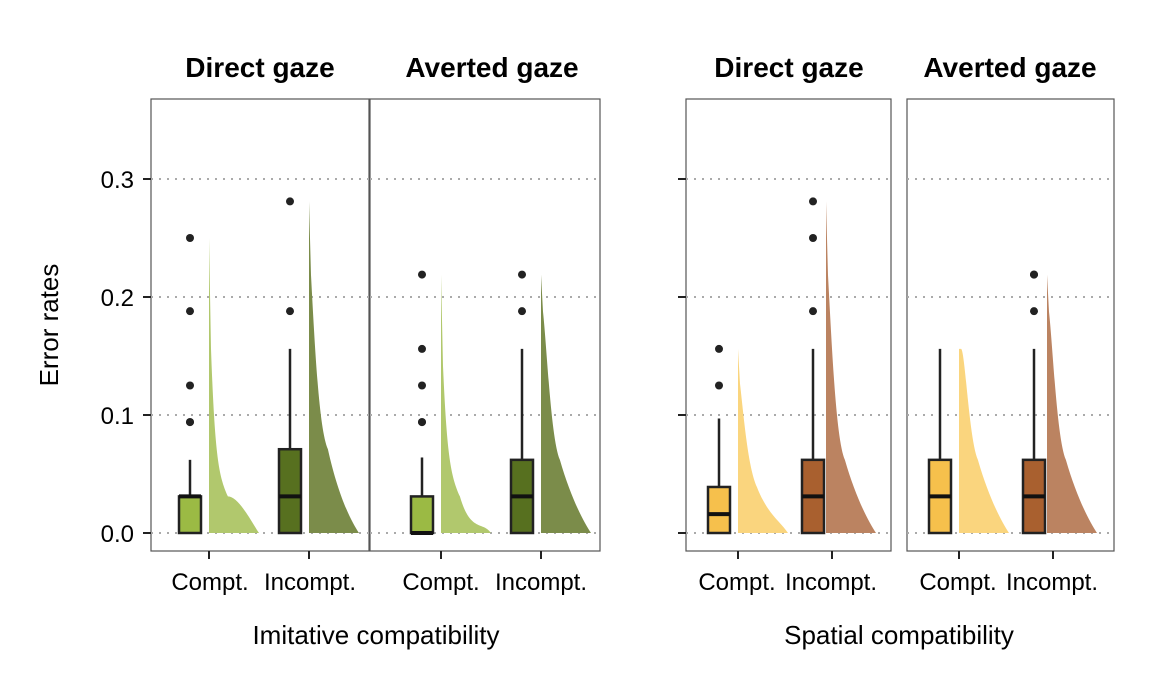 Image resolution: width=1152 pixels, height=691 pixels. Describe the element at coordinates (788, 67) in the screenshot. I see `facet-title-spatial-direct: Direct gaze` at that location.